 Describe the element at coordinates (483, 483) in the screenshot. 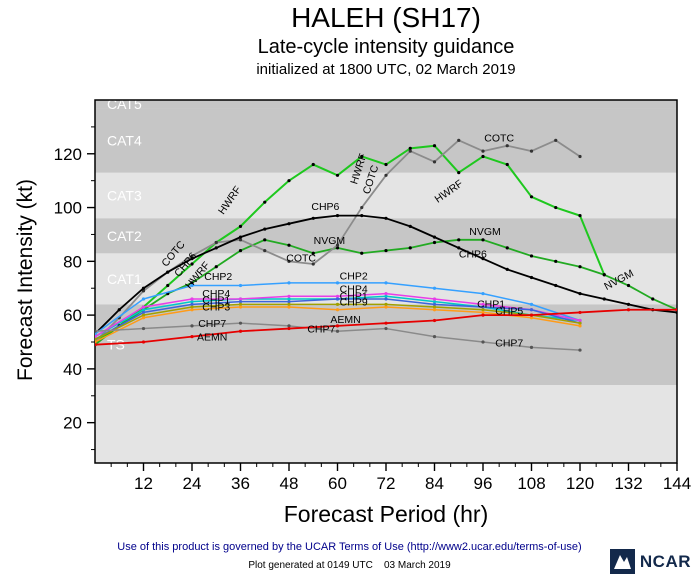

I see `svg-text: 96` at that location.